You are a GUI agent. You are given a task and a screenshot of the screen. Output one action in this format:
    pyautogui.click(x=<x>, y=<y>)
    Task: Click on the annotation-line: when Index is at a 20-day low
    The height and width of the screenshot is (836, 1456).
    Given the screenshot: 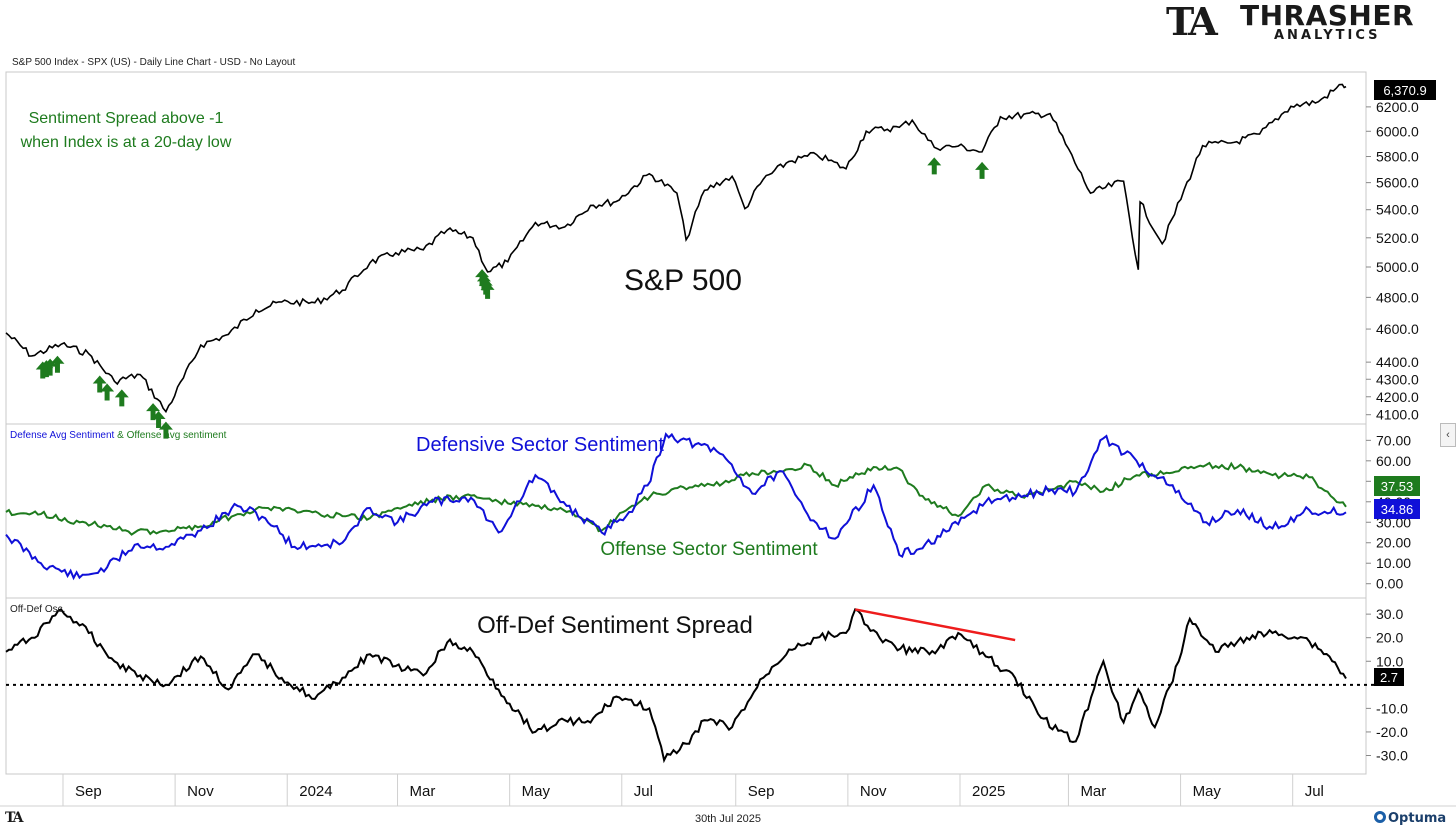 What is the action you would take?
    pyautogui.click(x=126, y=142)
    